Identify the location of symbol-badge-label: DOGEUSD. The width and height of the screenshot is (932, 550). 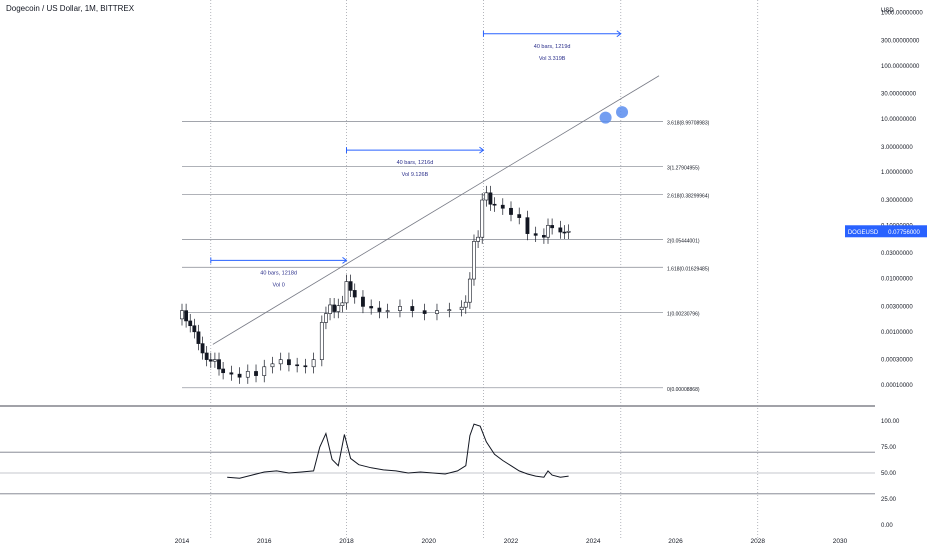
(863, 233).